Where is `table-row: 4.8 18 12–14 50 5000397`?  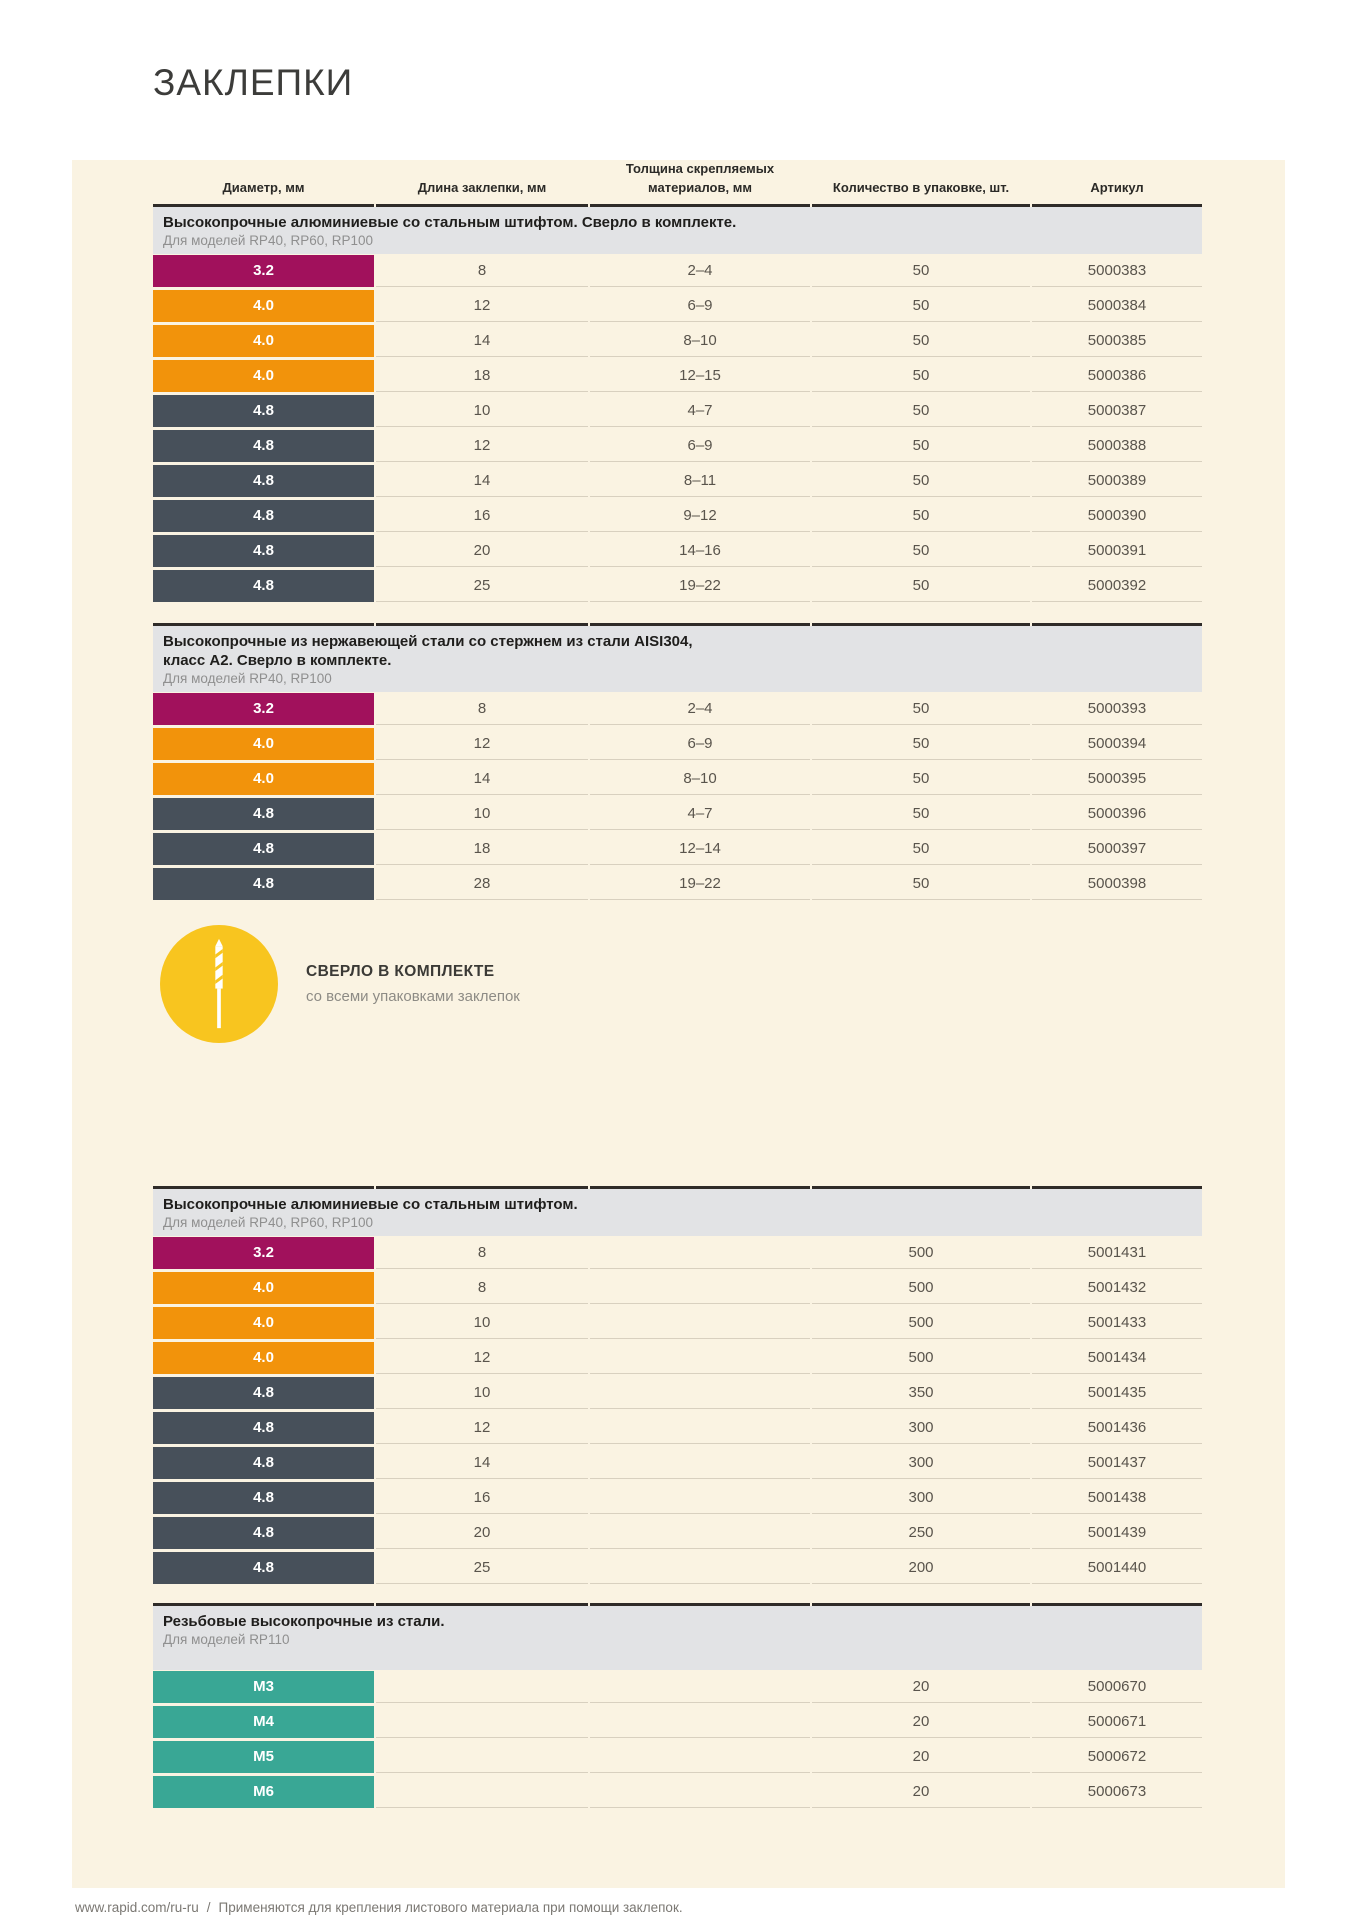 table-row: 4.8 18 12–14 50 5000397 is located at coordinates (677, 848).